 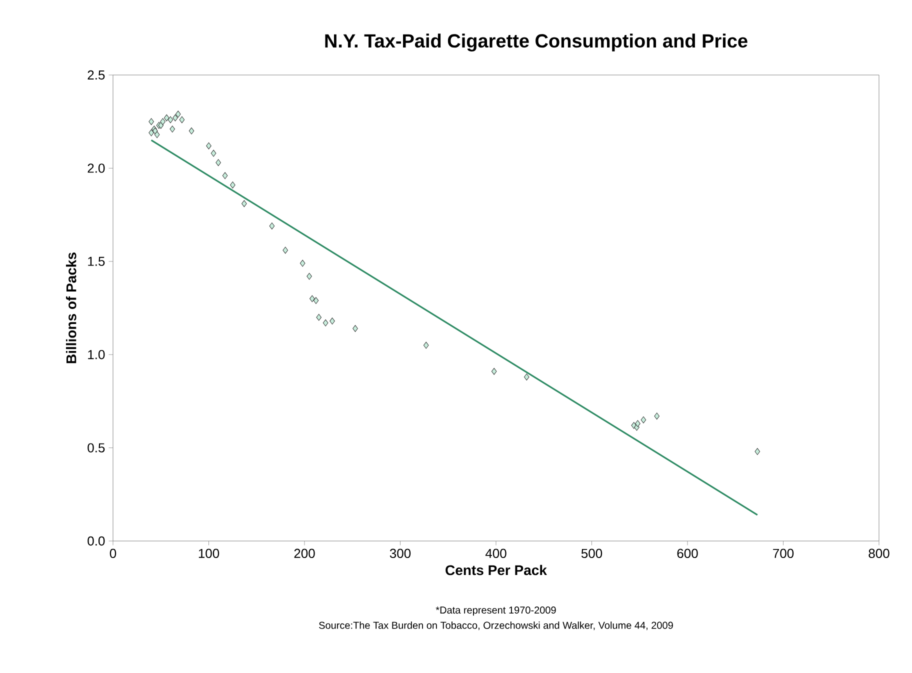 I want to click on text: *Data represent 1970-2009, so click(x=496, y=611).